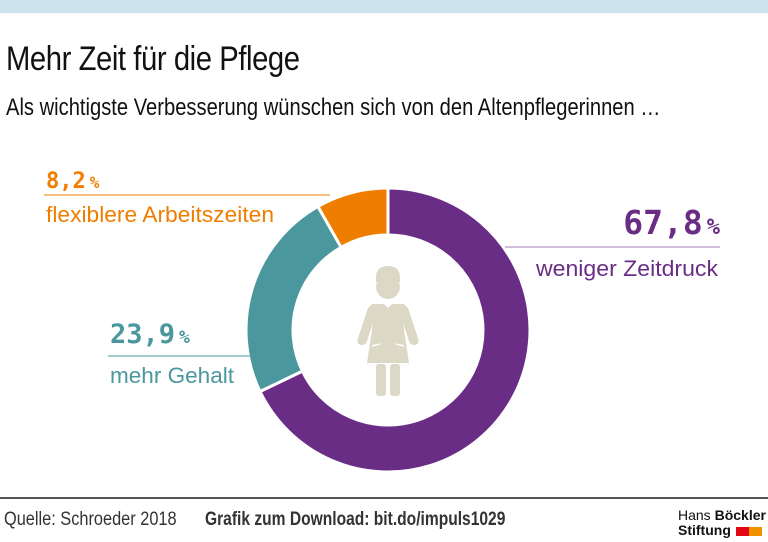 The image size is (768, 542). Describe the element at coordinates (755, 531) in the screenshot. I see `logo-orange-square-icon` at that location.